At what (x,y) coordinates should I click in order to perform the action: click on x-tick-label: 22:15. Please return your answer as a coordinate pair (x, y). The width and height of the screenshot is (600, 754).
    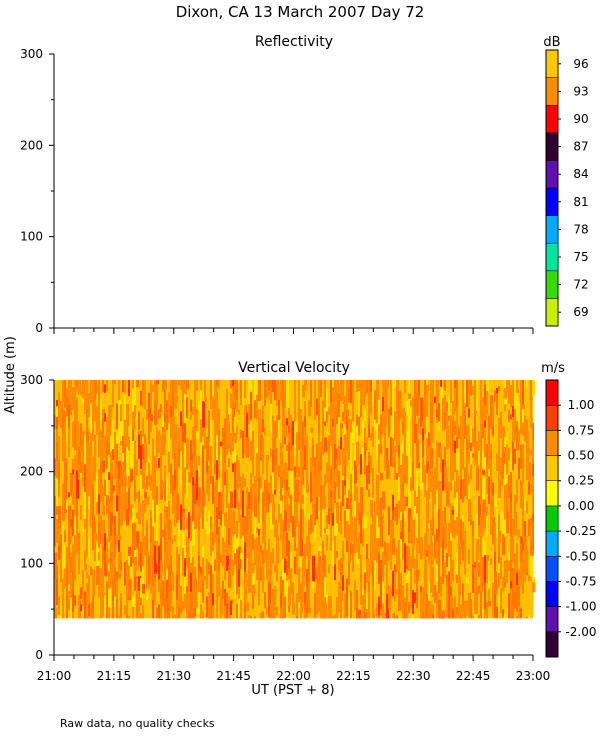
    Looking at the image, I should click on (353, 676).